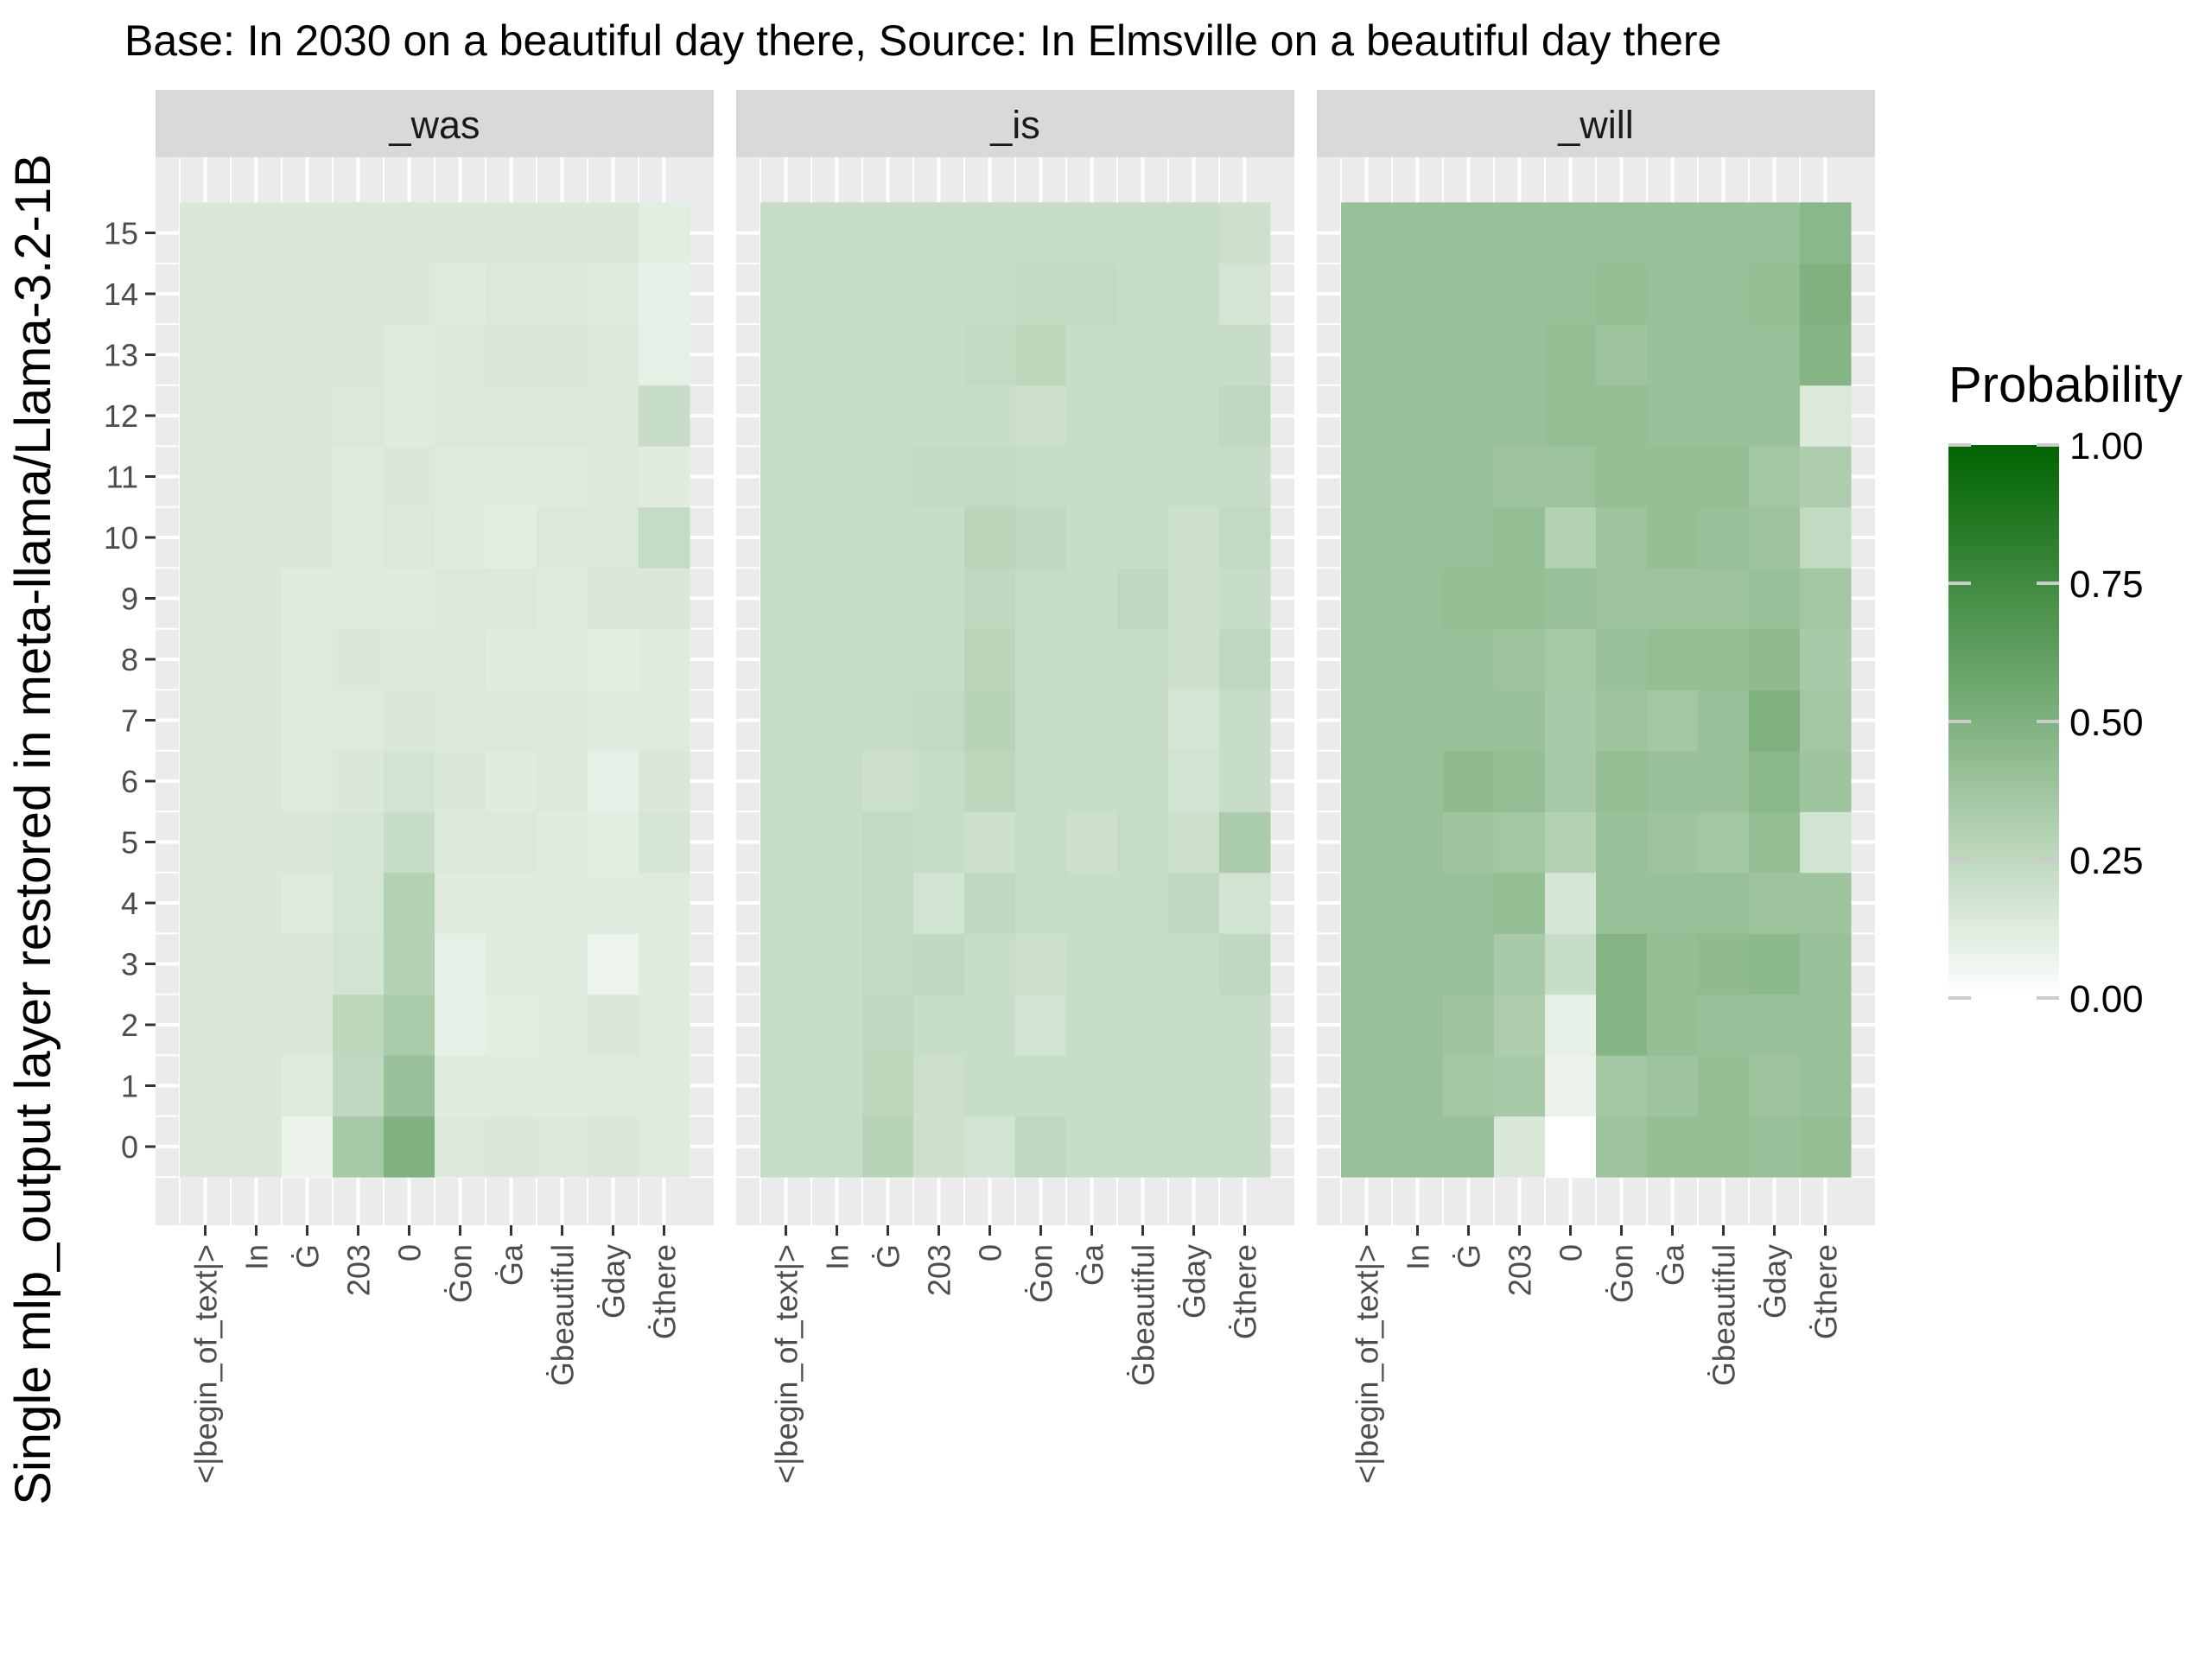 The height and width of the screenshot is (1659, 2212). I want to click on y-tick-label: 4, so click(129, 903).